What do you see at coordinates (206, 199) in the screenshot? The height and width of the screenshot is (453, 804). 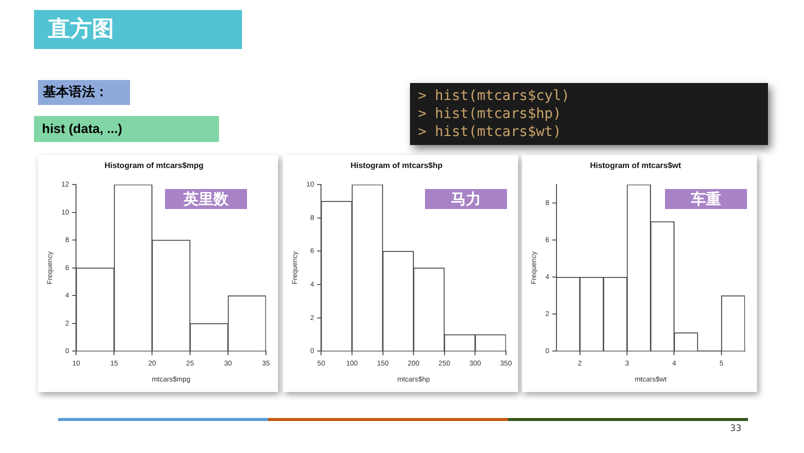 I see `caption-tag: 英里数` at bounding box center [206, 199].